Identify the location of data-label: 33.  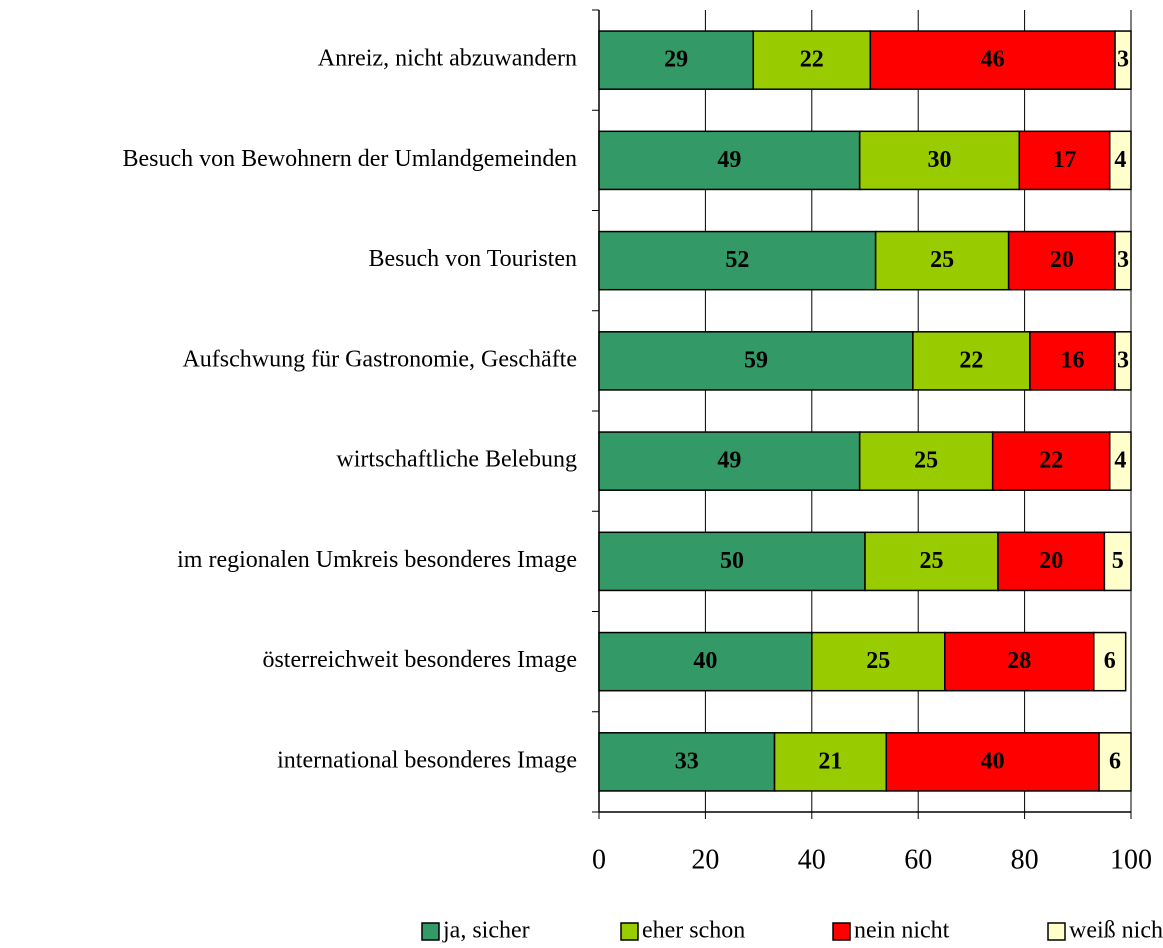
(687, 761).